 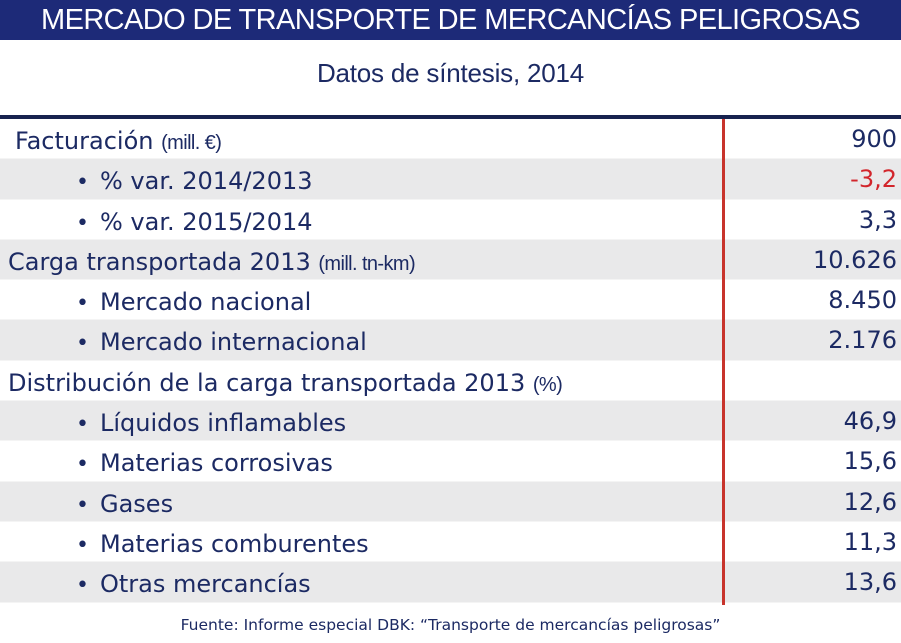 I want to click on row-unit: (%), so click(x=547, y=384).